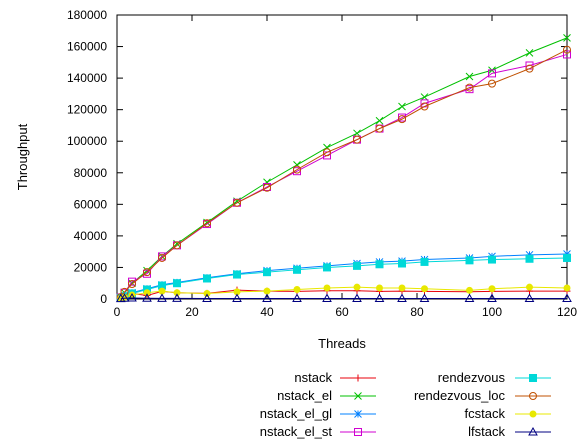  What do you see at coordinates (267, 312) in the screenshot?
I see `x-tick-label: 40` at bounding box center [267, 312].